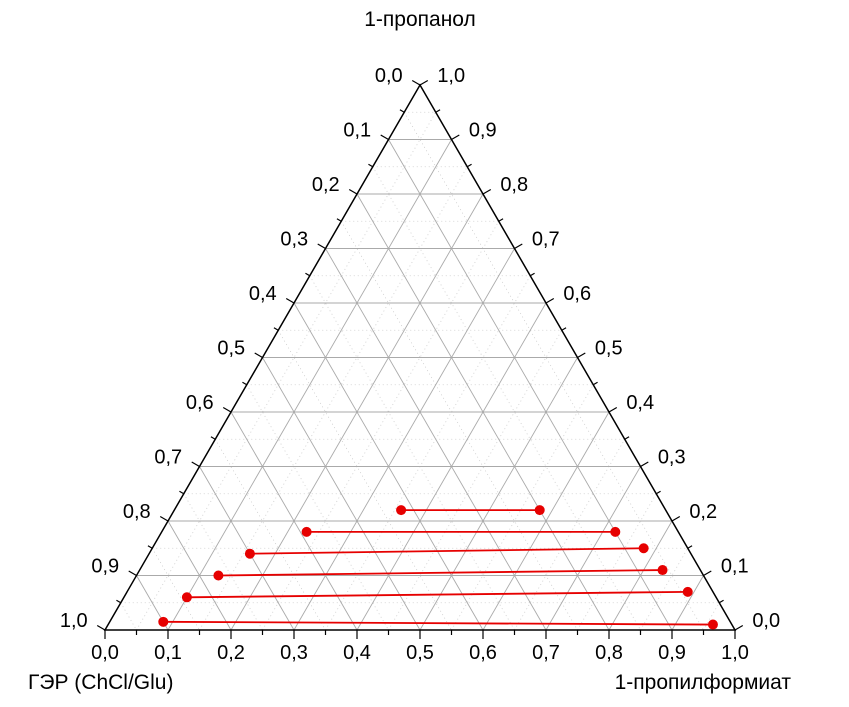 The image size is (849, 707). I want to click on left-axis-title: ГЭР (ChCl/Glu), so click(101, 682).